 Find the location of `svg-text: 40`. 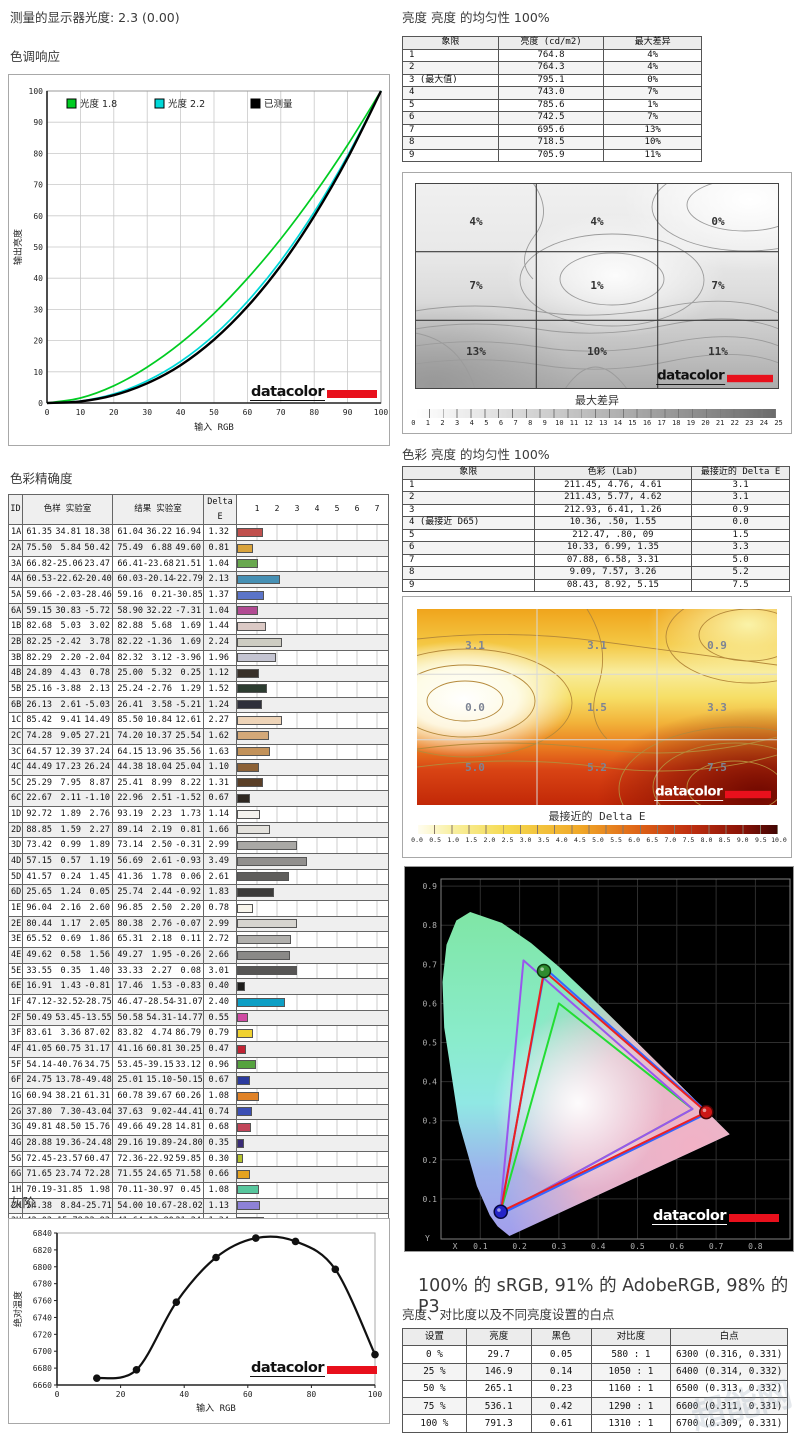

svg-text: 40 is located at coordinates (181, 412).